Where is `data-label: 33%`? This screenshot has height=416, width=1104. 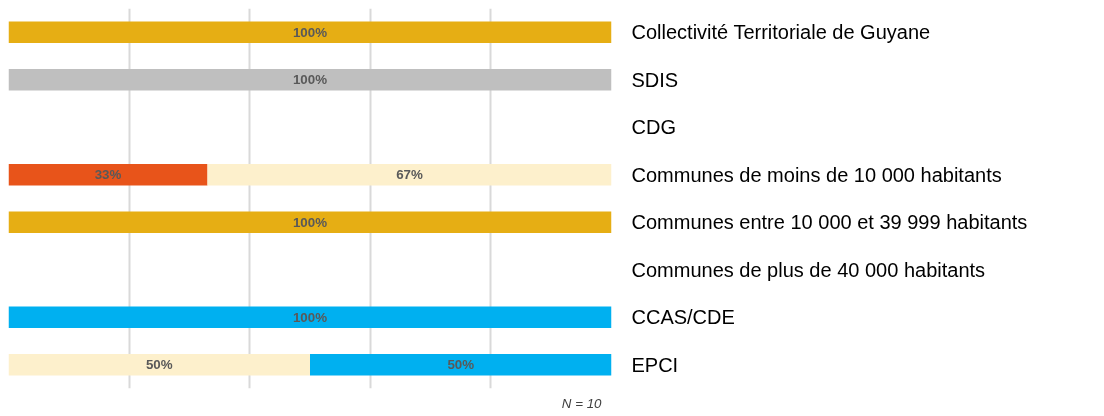
data-label: 33% is located at coordinates (108, 175).